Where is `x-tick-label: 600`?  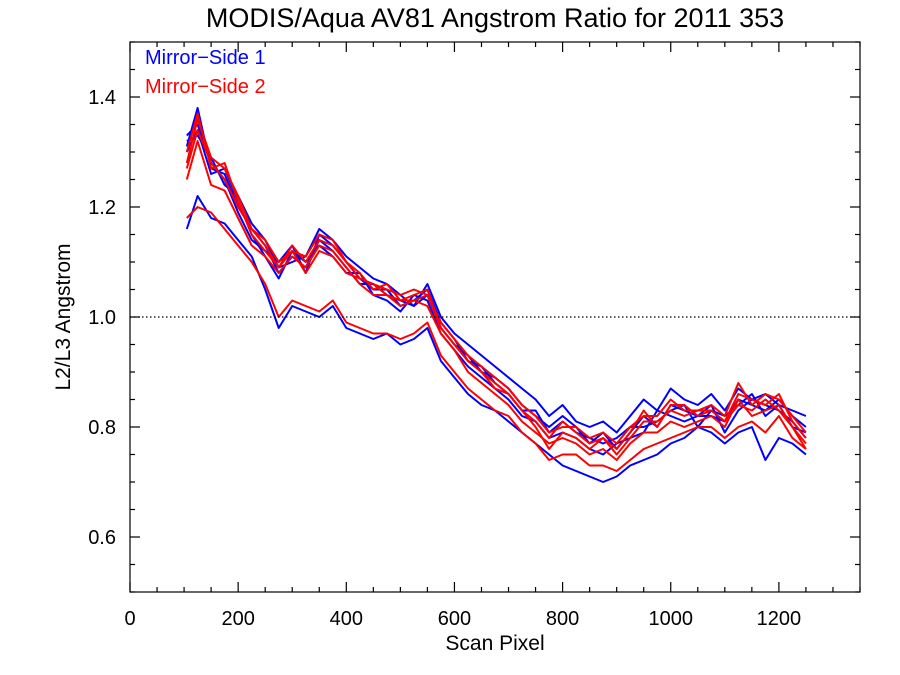 x-tick-label: 600 is located at coordinates (454, 619).